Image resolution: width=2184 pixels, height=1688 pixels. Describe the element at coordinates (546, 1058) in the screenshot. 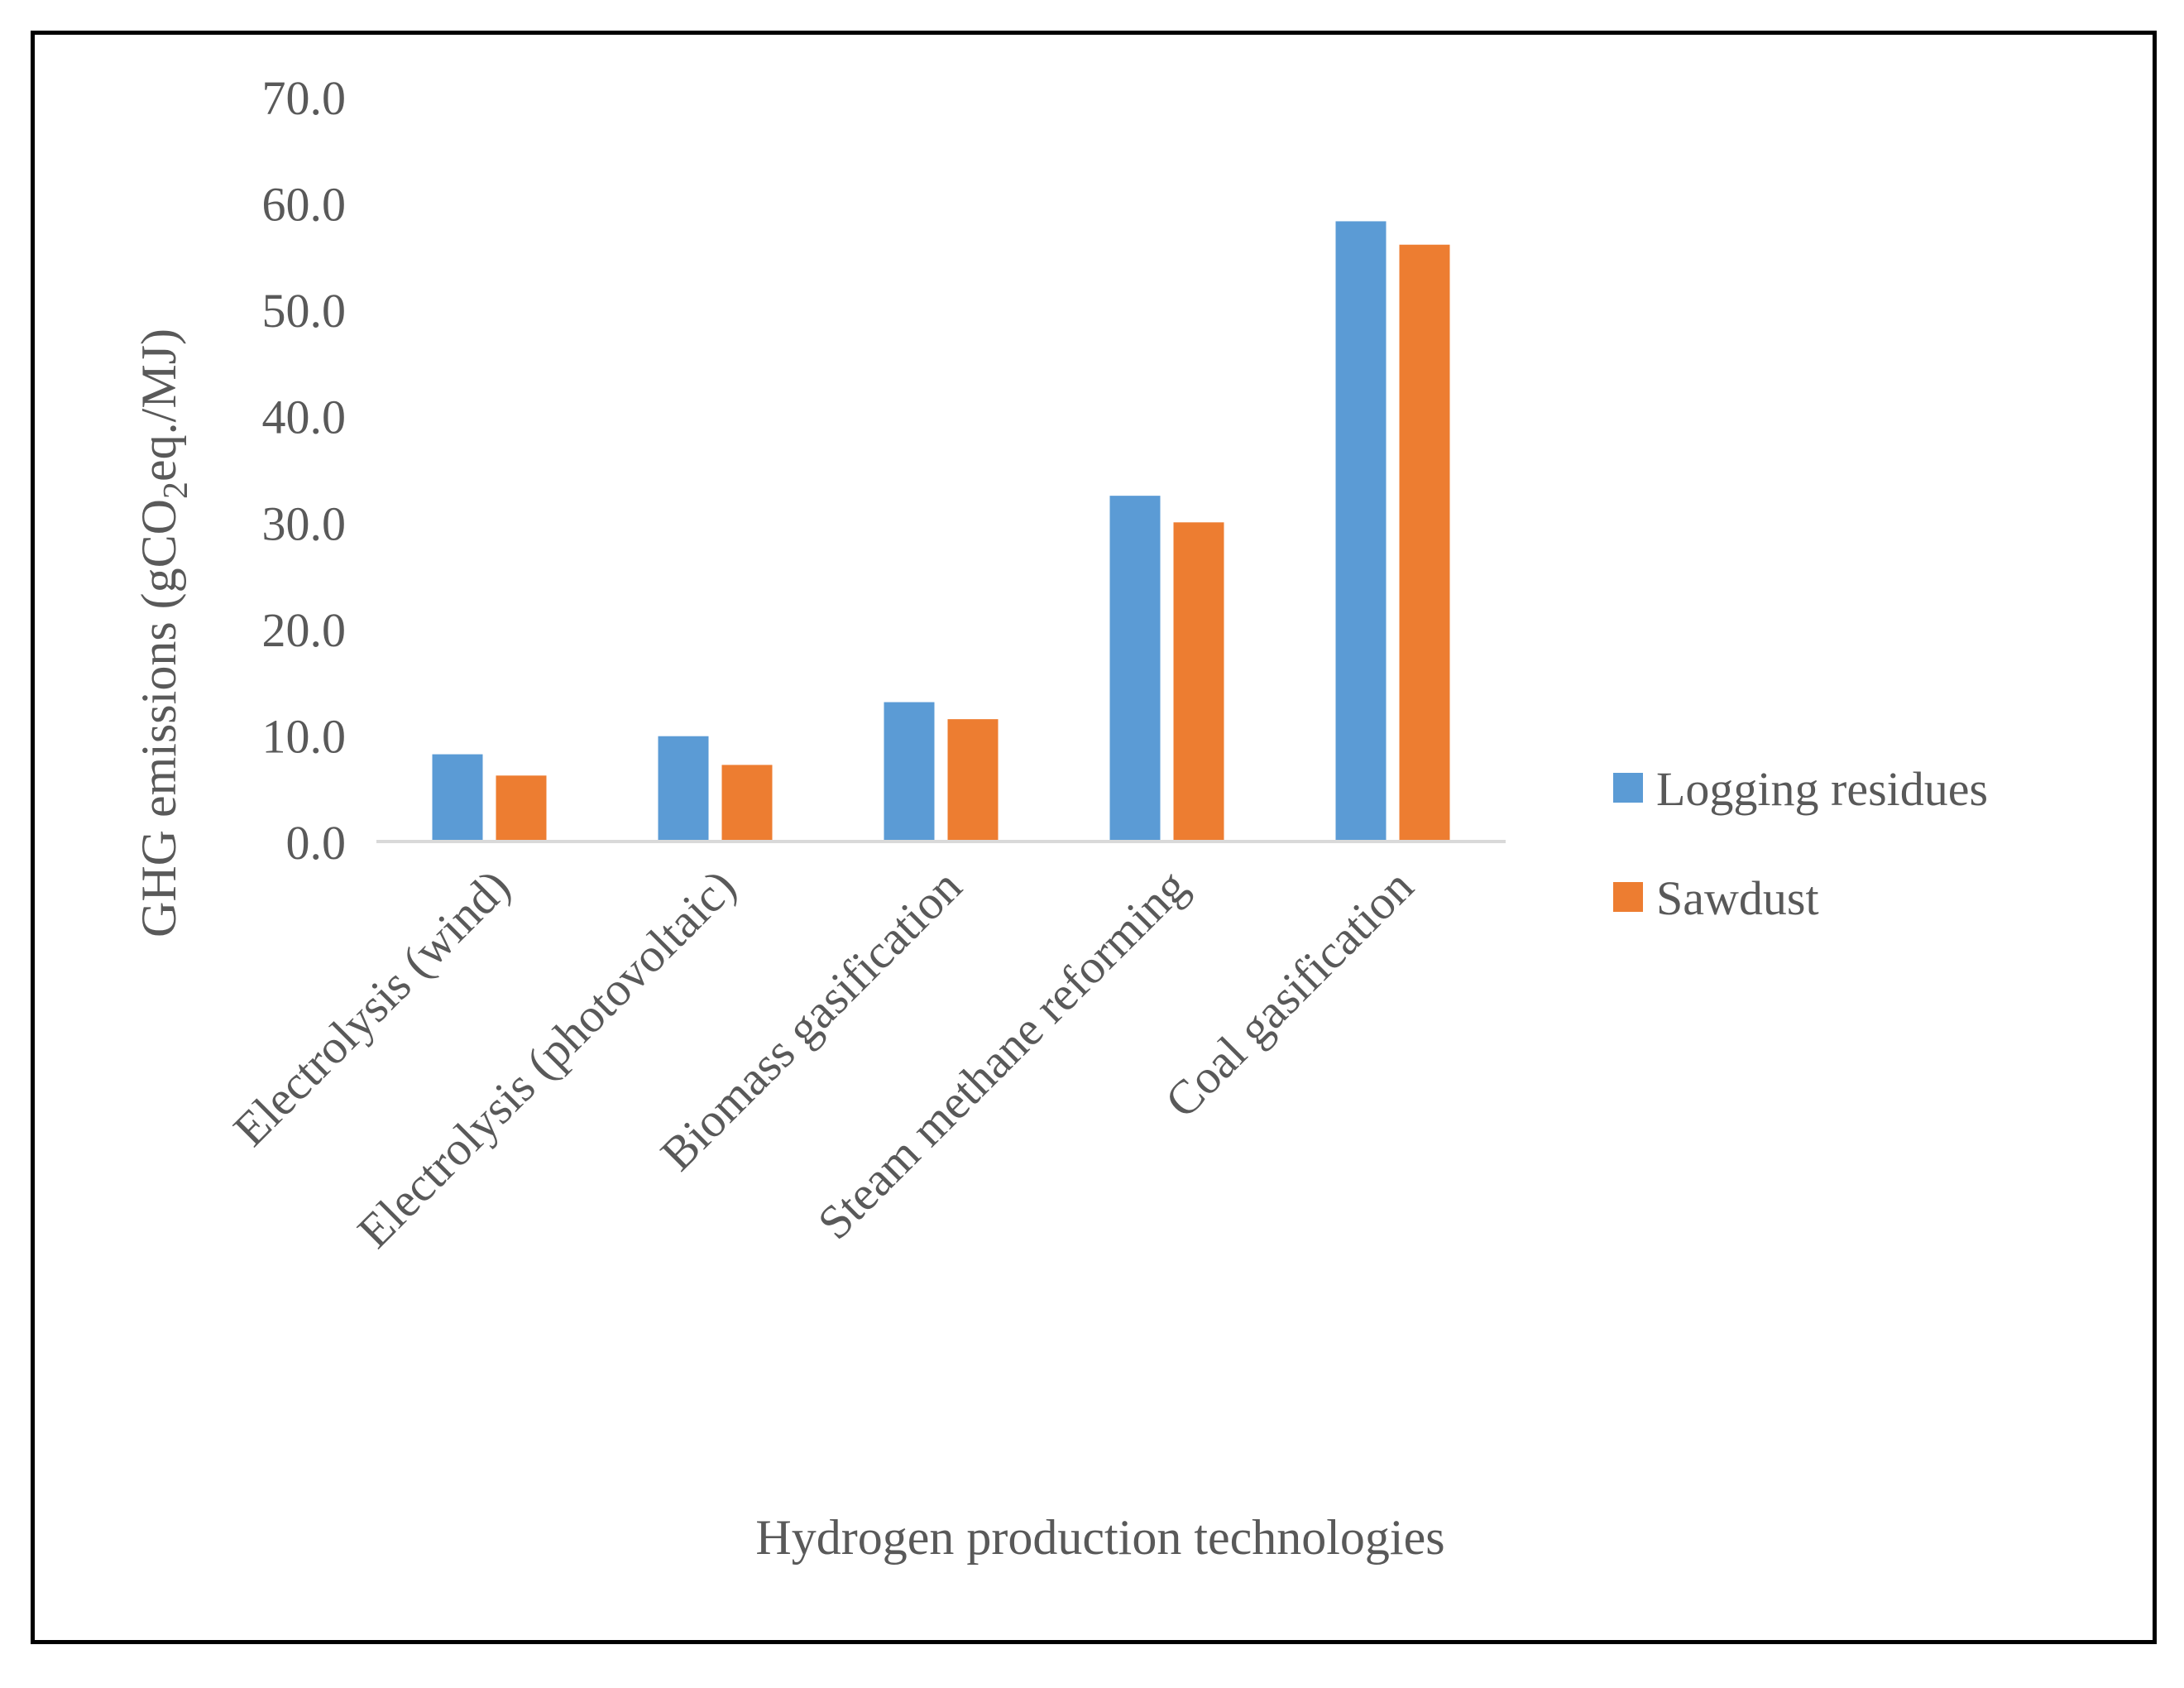

I see `x-category-label: Electrolysis (photovoltaic)` at that location.